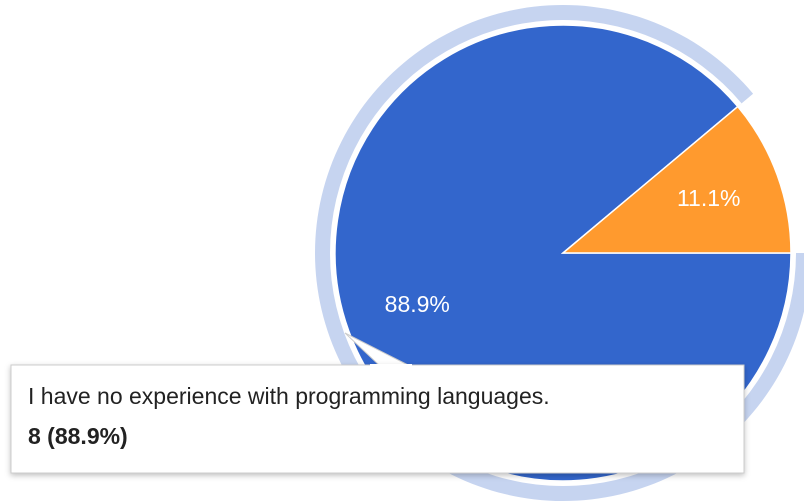  What do you see at coordinates (709, 198) in the screenshot?
I see `slice-label: 11.1%` at bounding box center [709, 198].